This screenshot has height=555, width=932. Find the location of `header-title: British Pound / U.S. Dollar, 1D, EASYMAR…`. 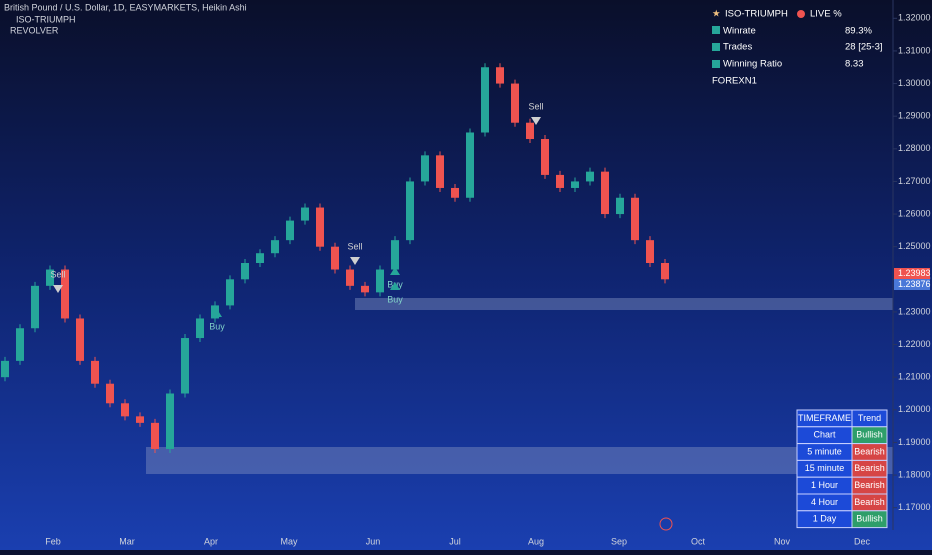

header-title: British Pound / U.S. Dollar, 1D, EASYMAR… is located at coordinates (125, 7).